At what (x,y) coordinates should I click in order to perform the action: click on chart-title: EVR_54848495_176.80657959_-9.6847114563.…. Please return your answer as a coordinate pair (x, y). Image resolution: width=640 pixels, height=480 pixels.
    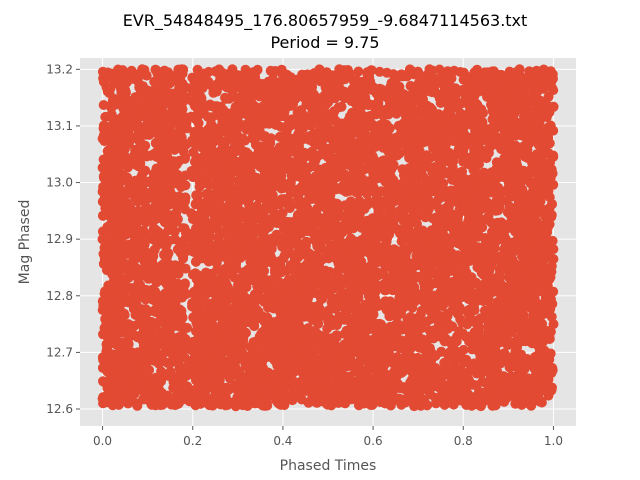
    Looking at the image, I should click on (325, 21).